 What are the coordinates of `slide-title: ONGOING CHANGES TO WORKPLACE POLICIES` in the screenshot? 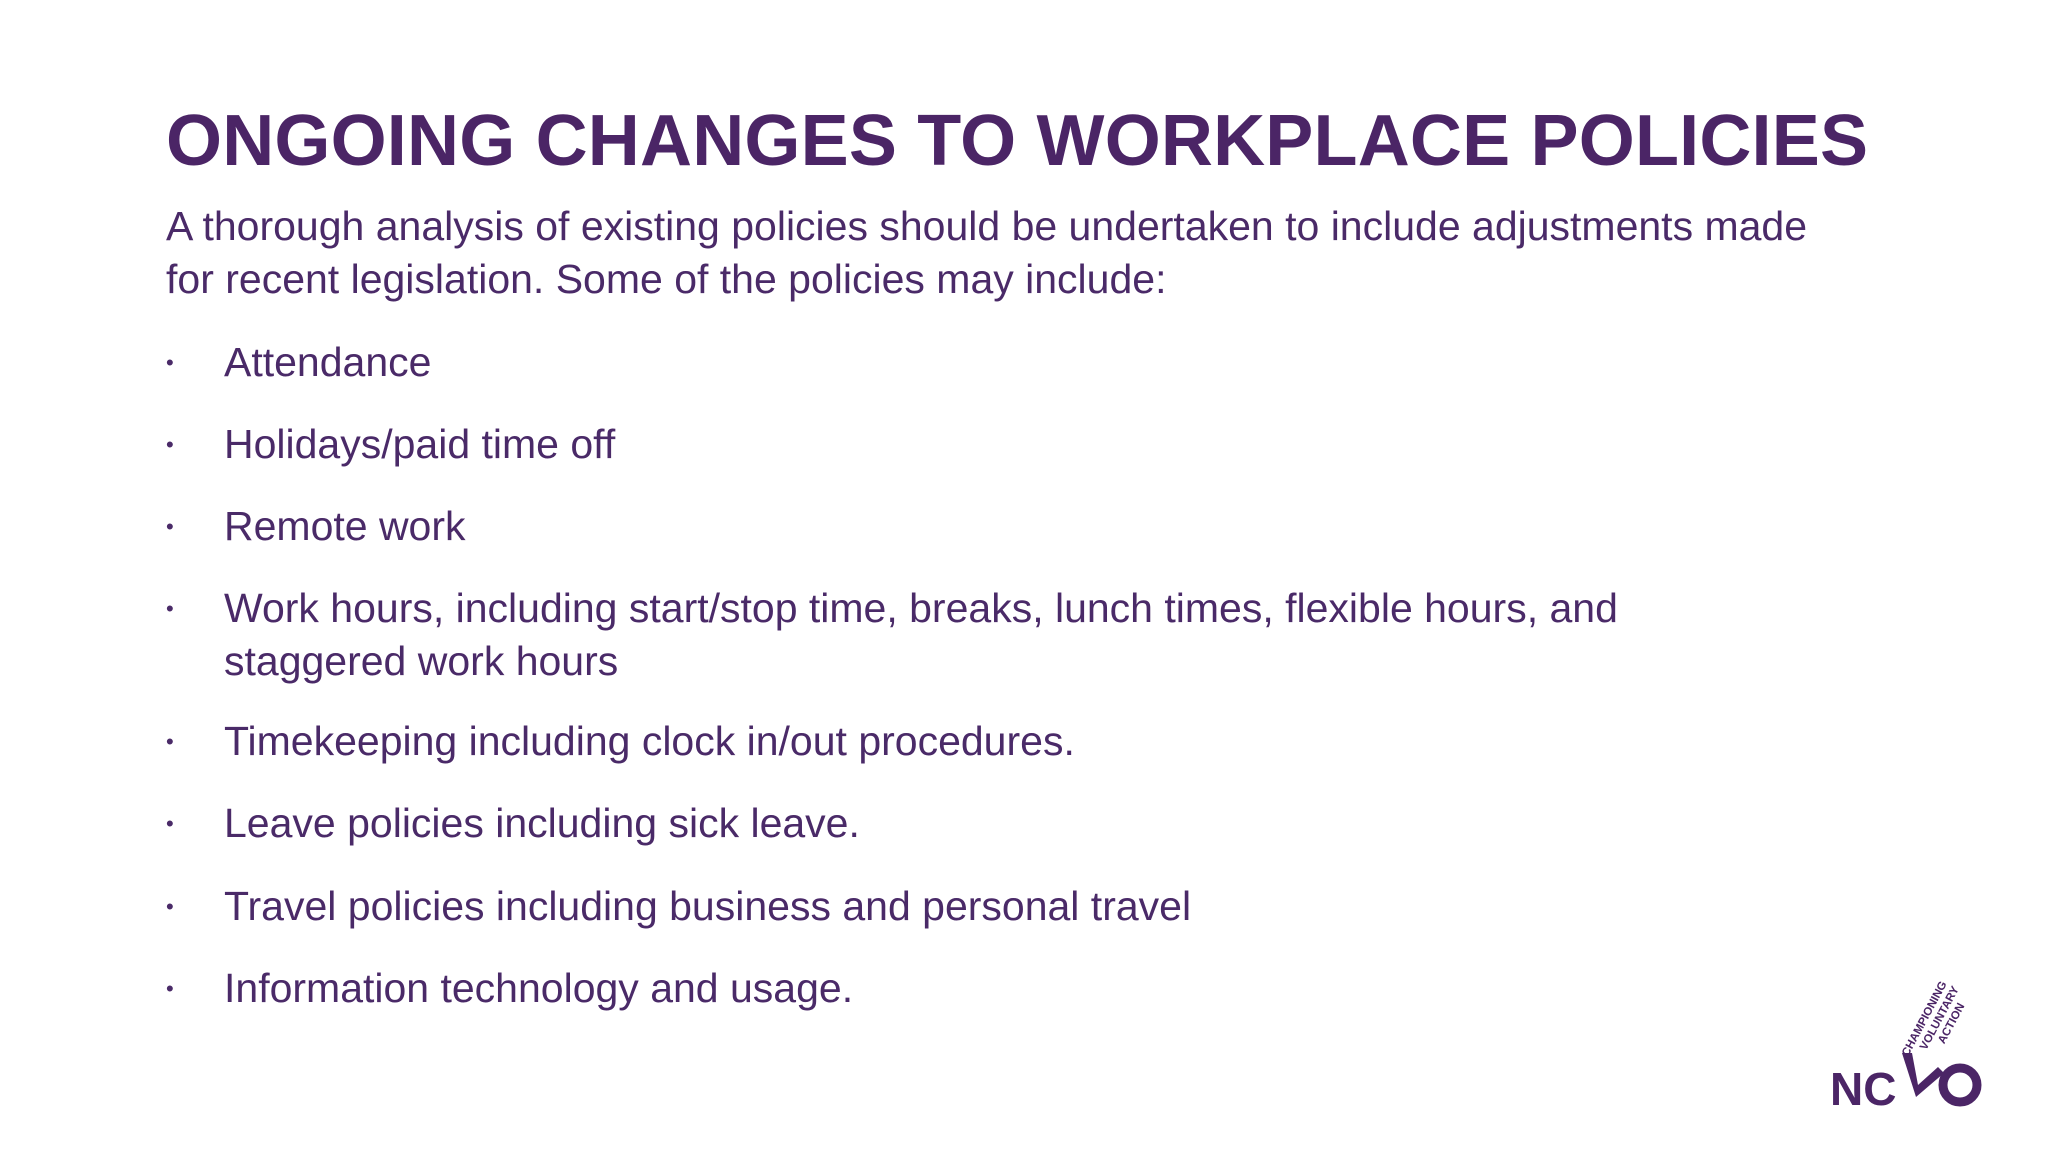 It's located at (1017, 141).